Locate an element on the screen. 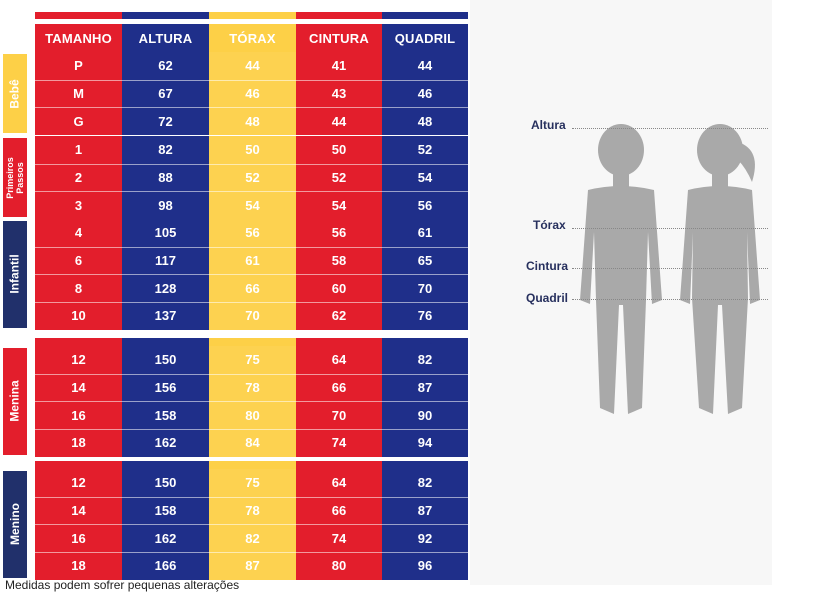  label-altura: Altura is located at coordinates (548, 125).